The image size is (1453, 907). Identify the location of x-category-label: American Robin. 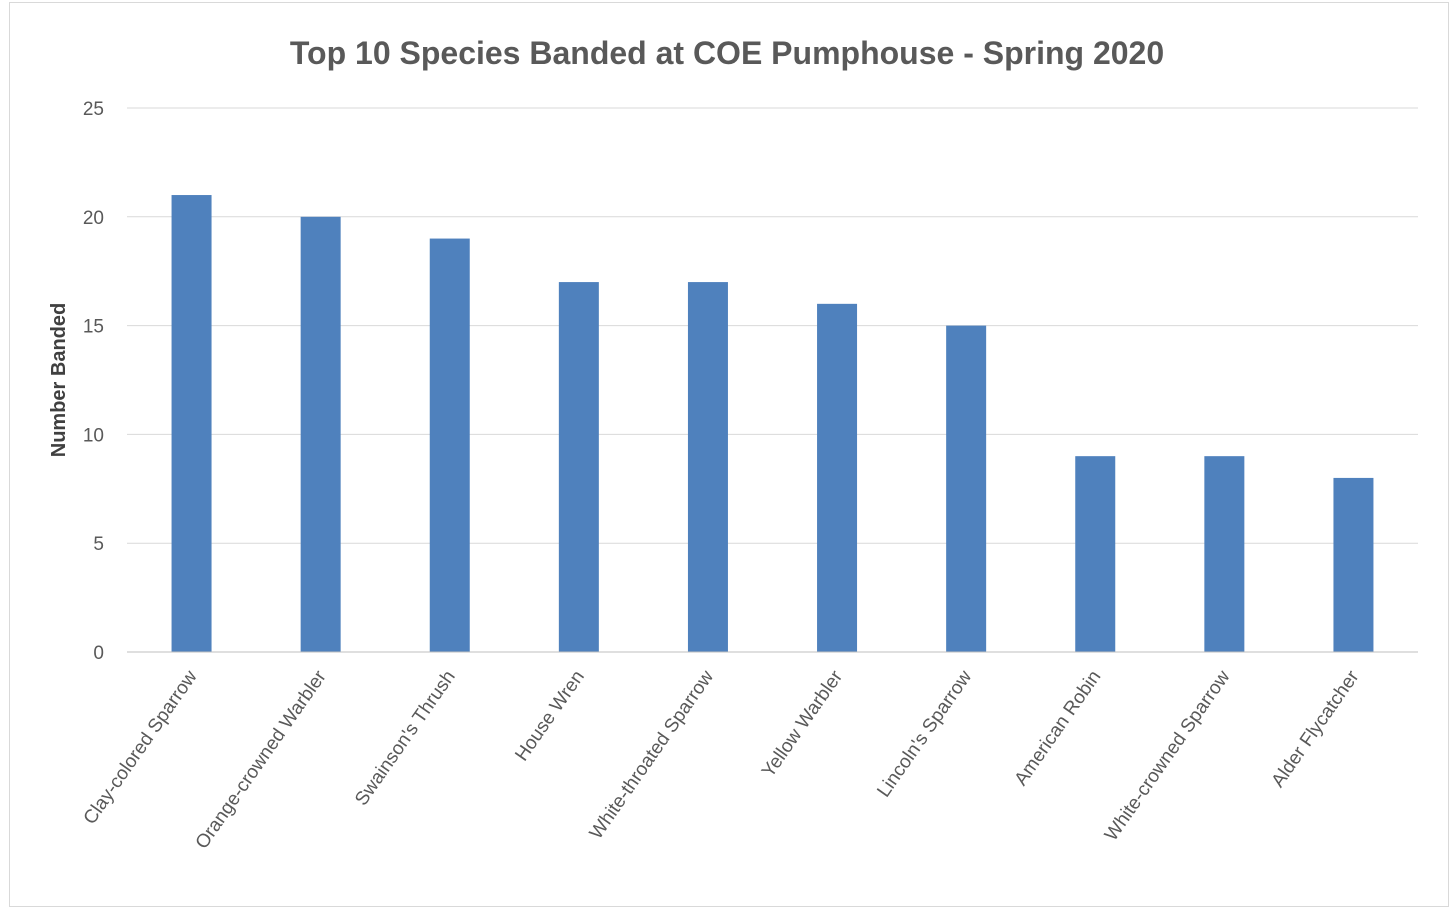
(1058, 728).